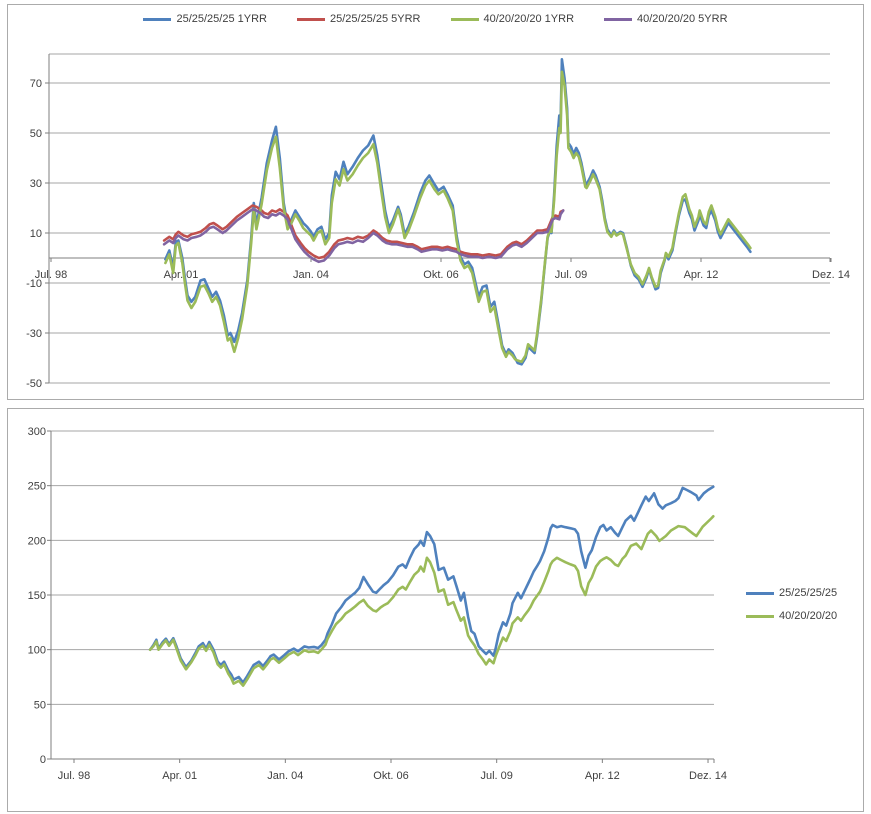 The width and height of the screenshot is (871, 814). What do you see at coordinates (682, 19) in the screenshot?
I see `legend-label: 40/20/20/20 5YRR` at bounding box center [682, 19].